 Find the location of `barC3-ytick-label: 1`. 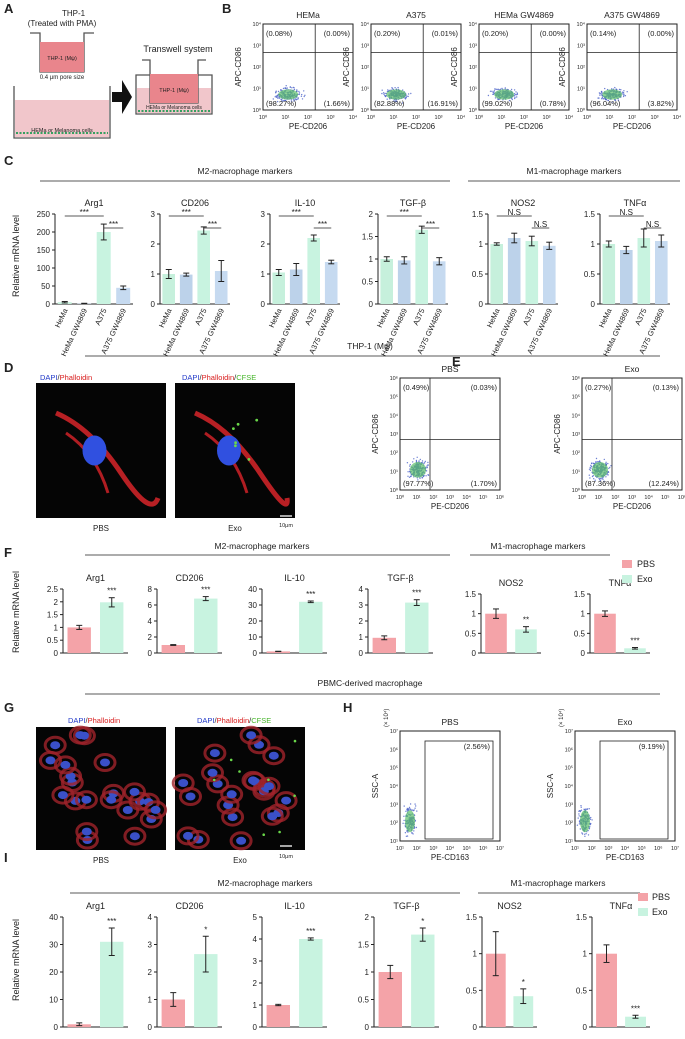

barC3-ytick-label: 1 is located at coordinates (371, 259).